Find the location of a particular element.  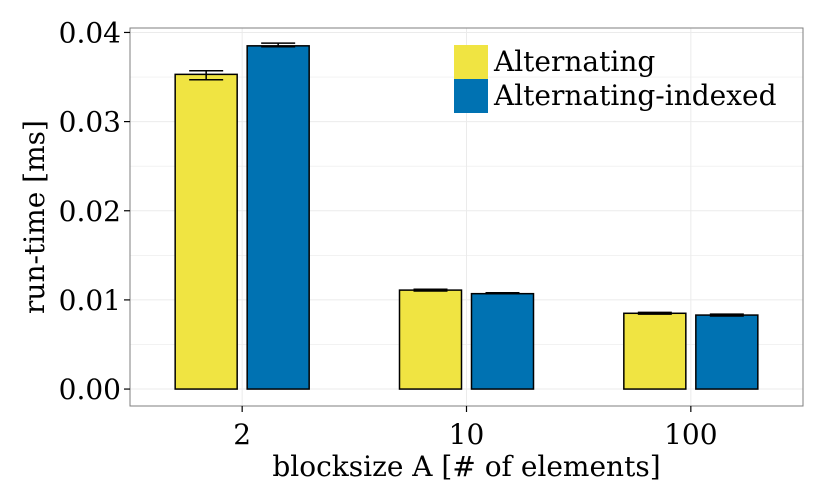

y-tick-label: 0.01 is located at coordinates (90, 300).